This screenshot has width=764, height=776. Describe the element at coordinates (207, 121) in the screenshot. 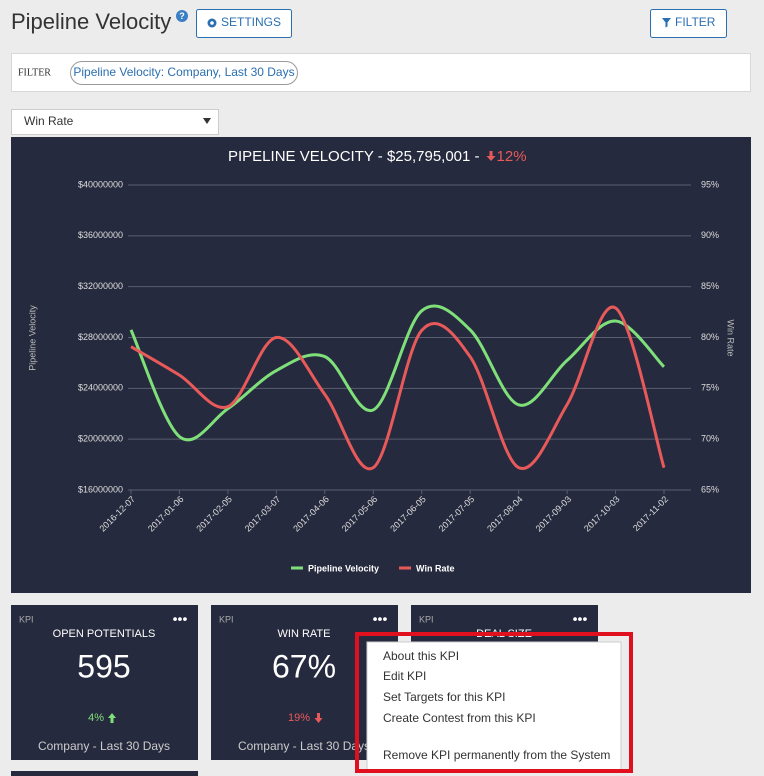

I see `dropdown-caret` at that location.